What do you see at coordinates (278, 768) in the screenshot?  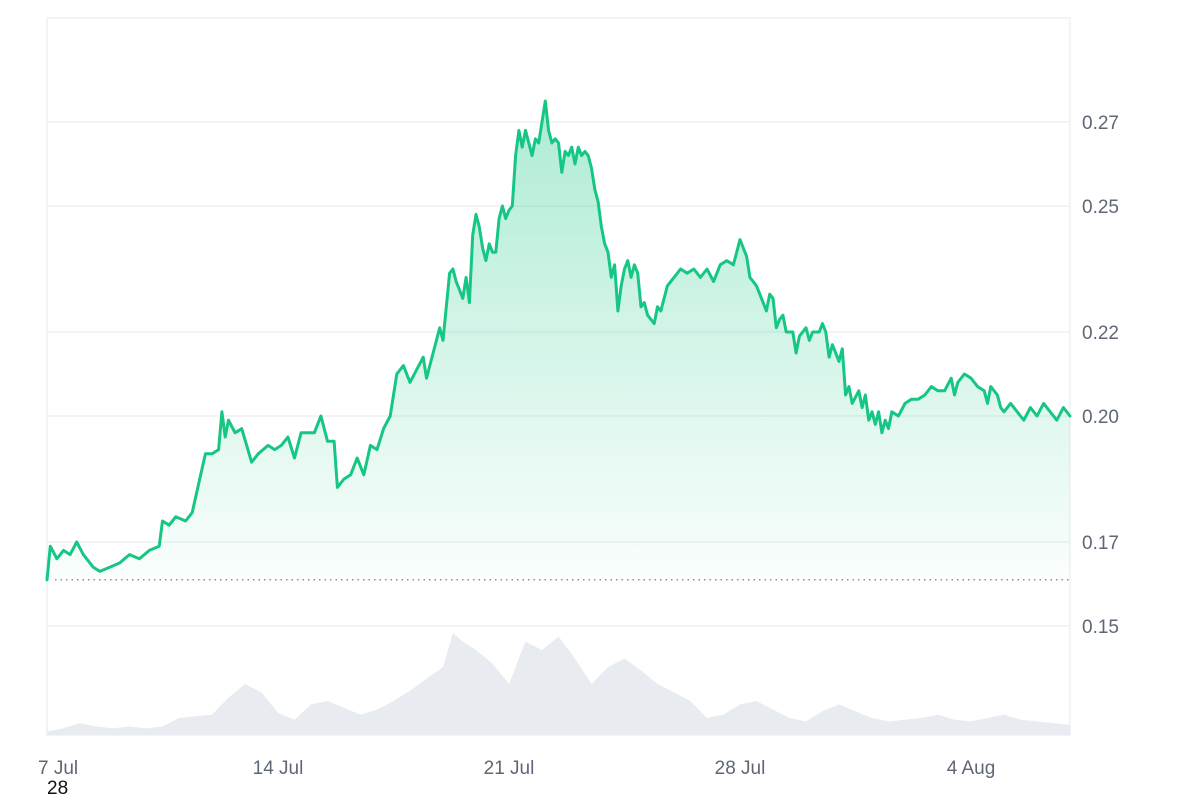 I see `x-tick-label: 14 Jul` at bounding box center [278, 768].